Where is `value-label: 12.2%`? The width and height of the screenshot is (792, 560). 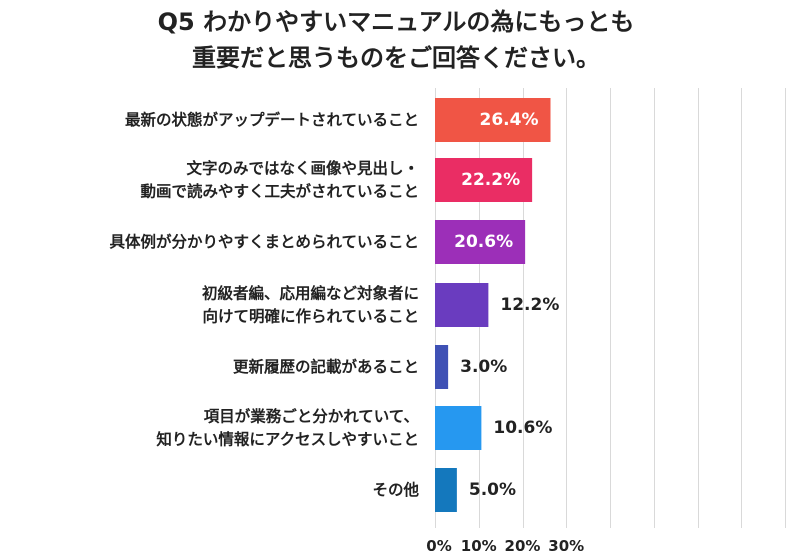 value-label: 12.2% is located at coordinates (529, 305).